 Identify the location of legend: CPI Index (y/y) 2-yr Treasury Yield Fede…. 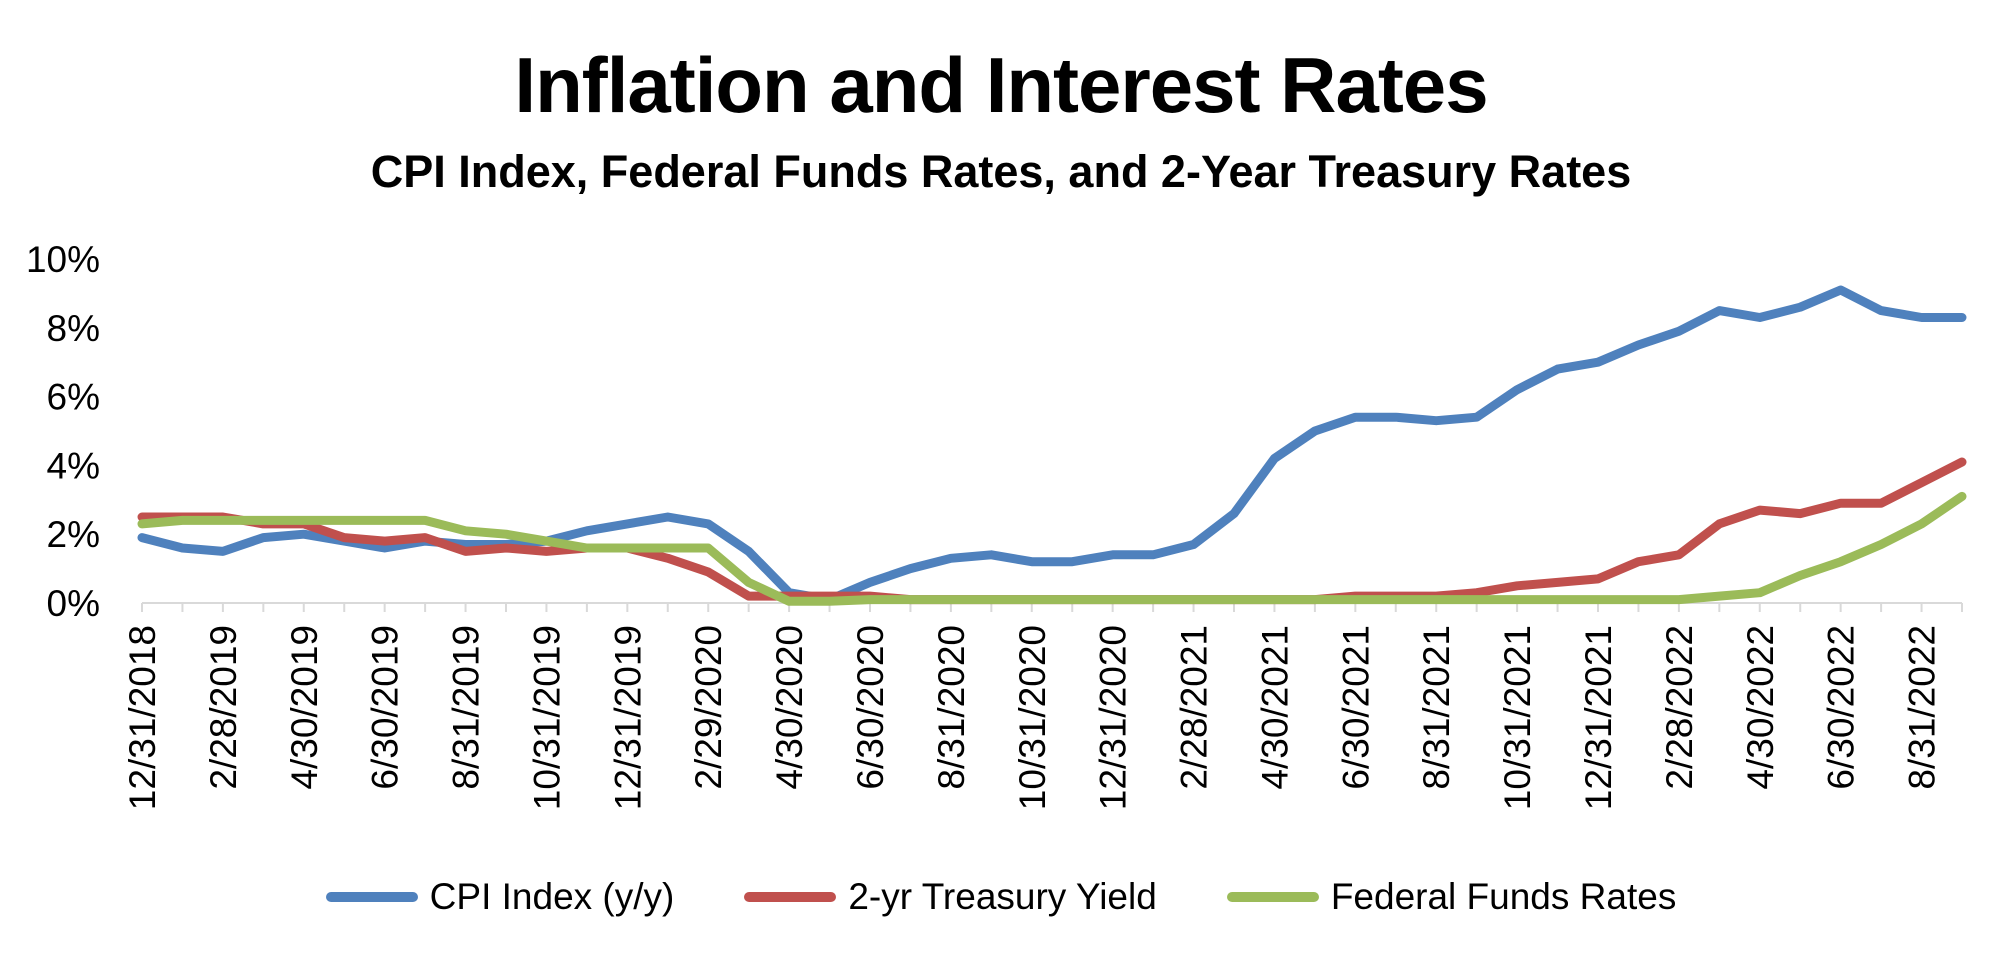
(1001, 897).